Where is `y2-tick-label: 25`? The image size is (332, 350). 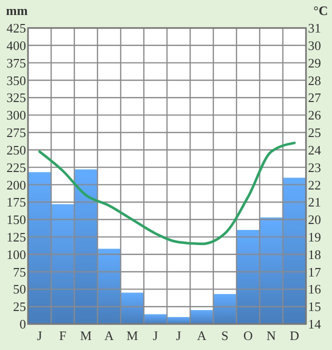 y2-tick-label: 25 is located at coordinates (314, 132).